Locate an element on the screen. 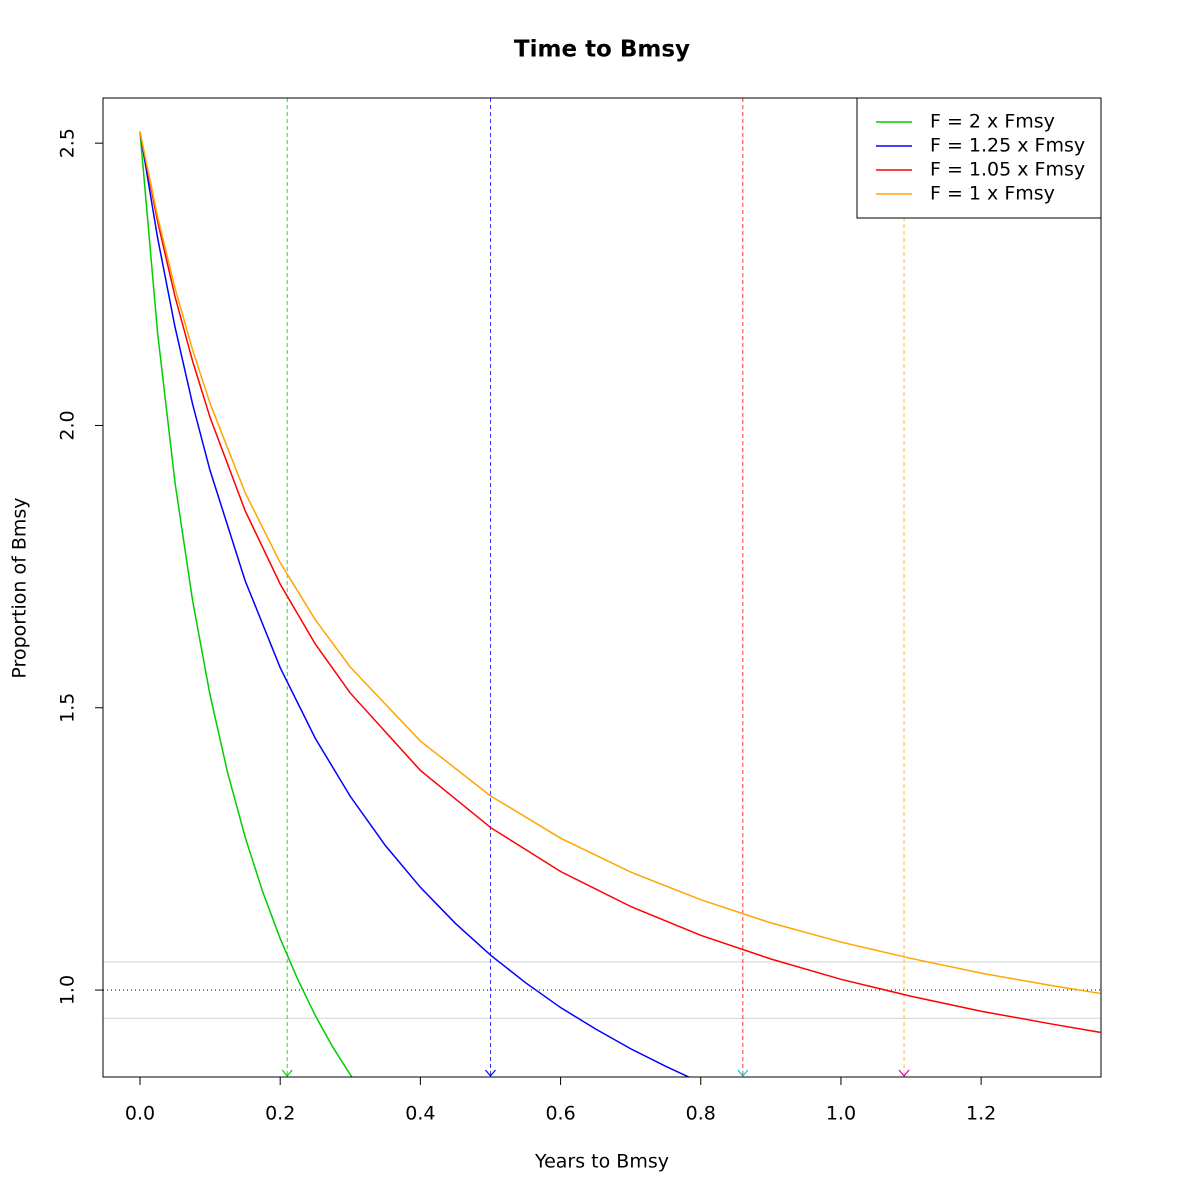 Image resolution: width=1200 pixels, height=1204 pixels. x-tick-label: 0.8 is located at coordinates (701, 1114).